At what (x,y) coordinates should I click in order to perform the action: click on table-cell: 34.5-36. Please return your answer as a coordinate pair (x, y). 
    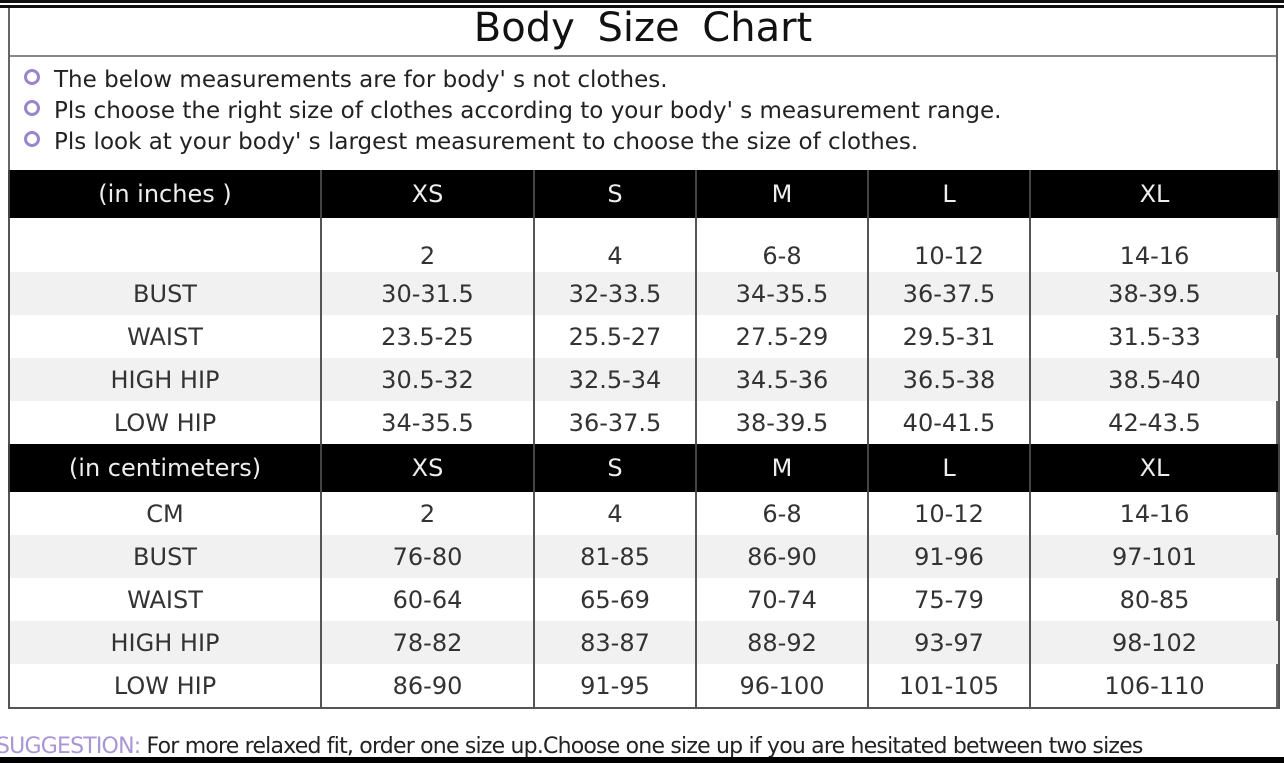
    Looking at the image, I should click on (782, 379).